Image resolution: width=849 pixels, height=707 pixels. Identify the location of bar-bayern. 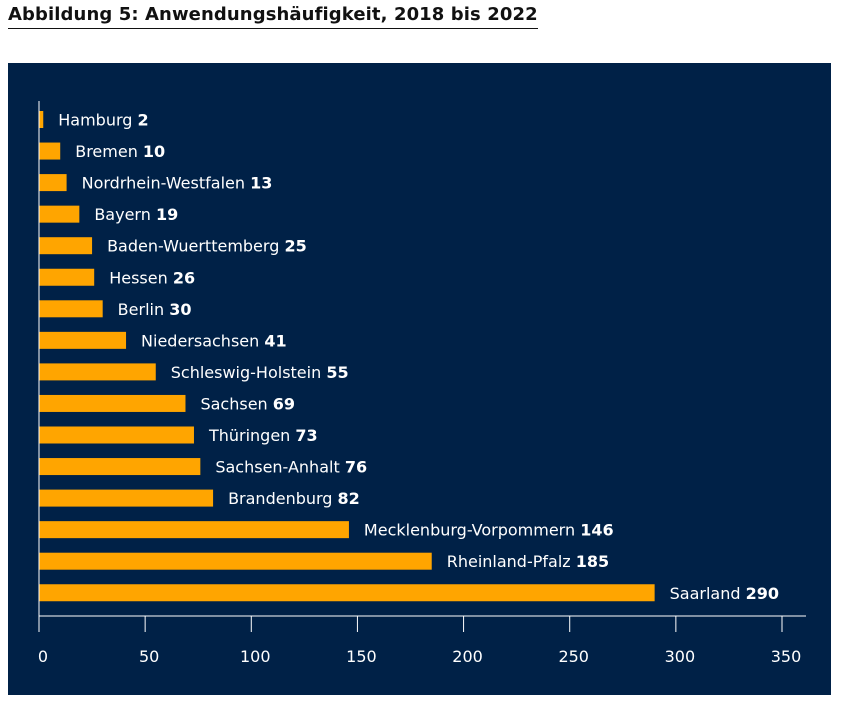
(59, 214).